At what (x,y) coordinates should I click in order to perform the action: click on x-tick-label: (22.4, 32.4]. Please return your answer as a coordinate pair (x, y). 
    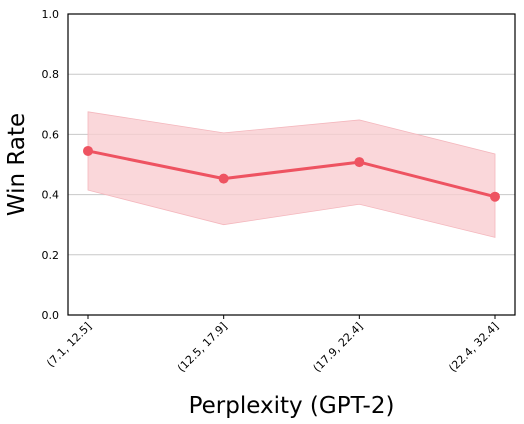
    Looking at the image, I should click on (473, 347).